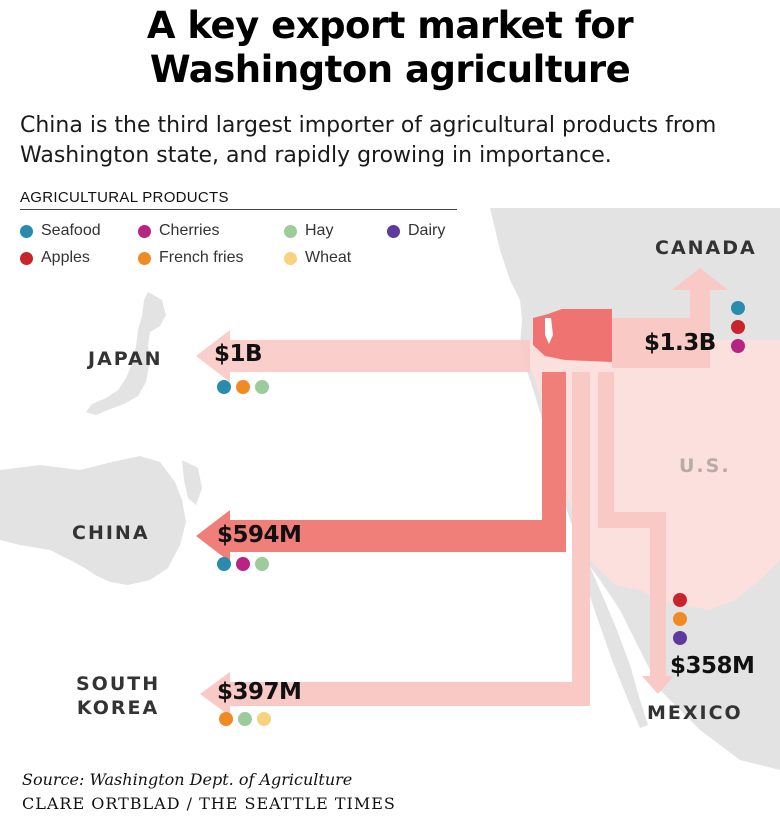 The image size is (780, 817). I want to click on label-mexico: MEXICO, so click(695, 713).